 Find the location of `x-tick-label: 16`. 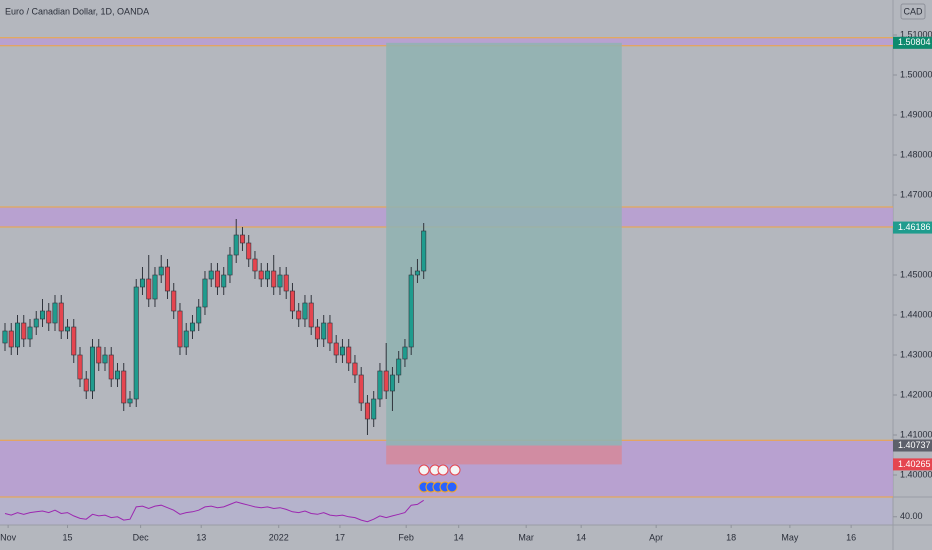

x-tick-label: 16 is located at coordinates (851, 537).